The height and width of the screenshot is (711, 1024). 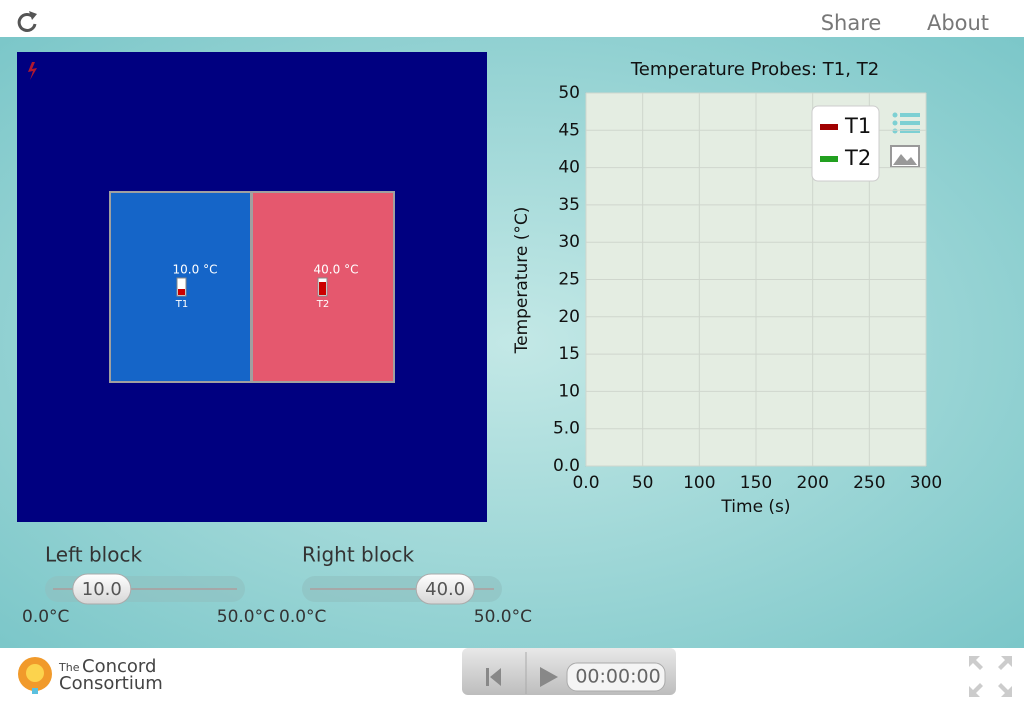 I want to click on x-tick-label: 200, so click(x=812, y=483).